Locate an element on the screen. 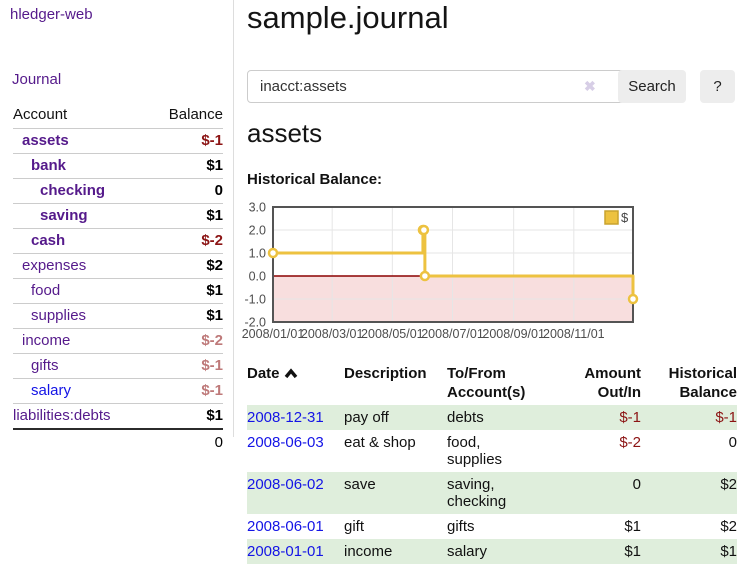  transaction-amount: $-1 is located at coordinates (600, 417).